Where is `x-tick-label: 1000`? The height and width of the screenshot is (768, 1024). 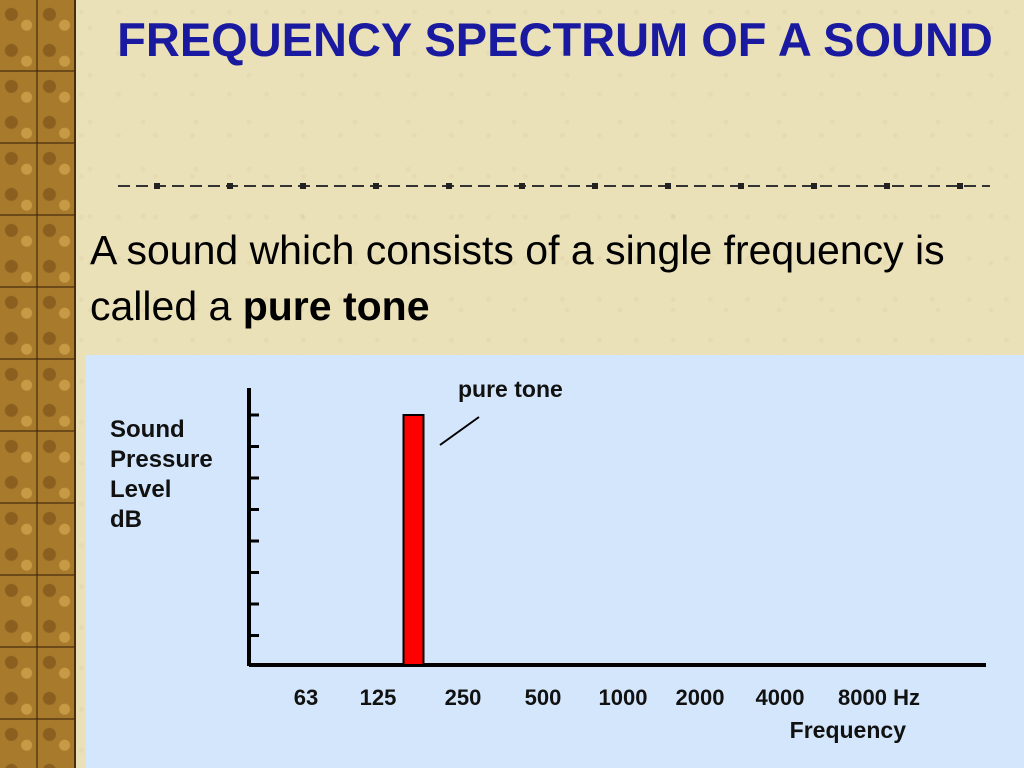 x-tick-label: 1000 is located at coordinates (623, 697).